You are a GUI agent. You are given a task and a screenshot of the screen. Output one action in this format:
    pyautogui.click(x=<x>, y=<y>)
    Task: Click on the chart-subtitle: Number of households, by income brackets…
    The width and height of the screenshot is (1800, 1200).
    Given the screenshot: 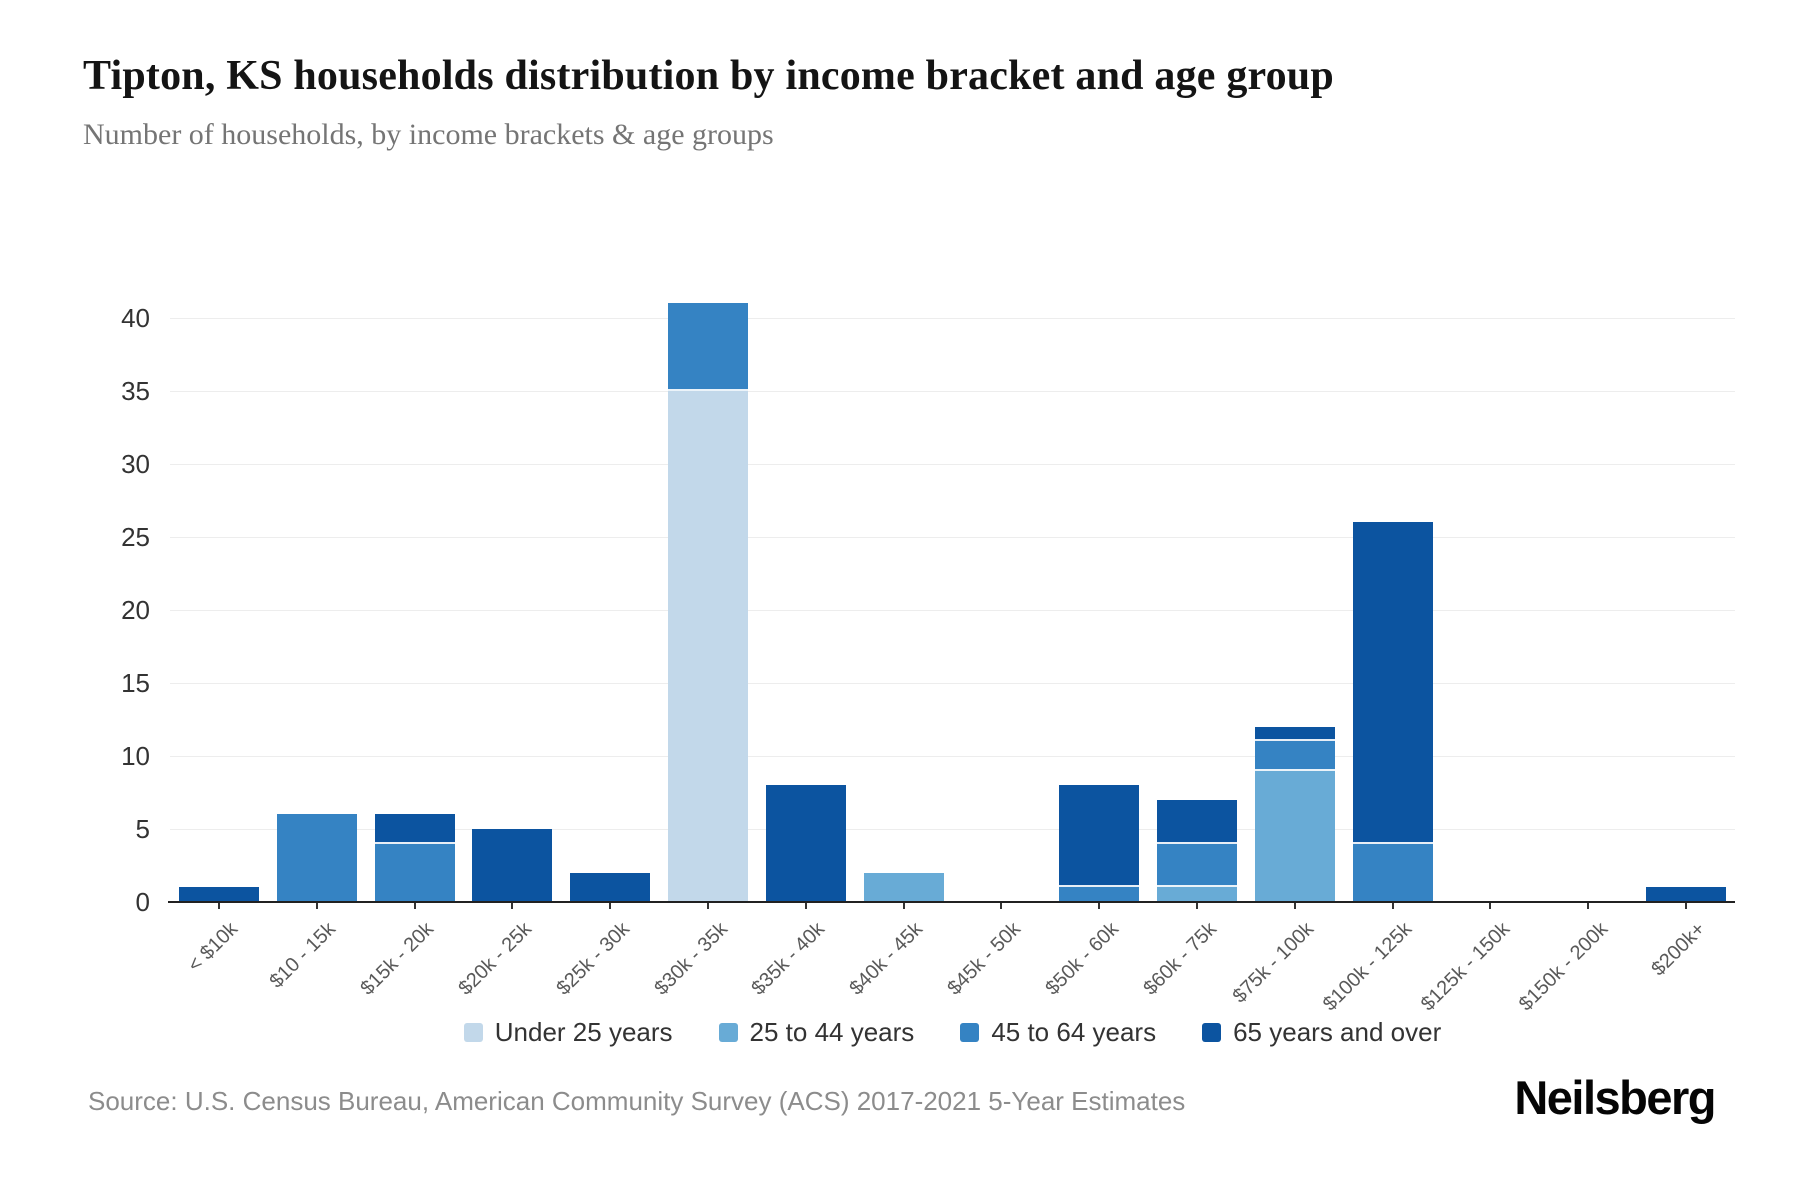 What is the action you would take?
    pyautogui.click(x=428, y=134)
    